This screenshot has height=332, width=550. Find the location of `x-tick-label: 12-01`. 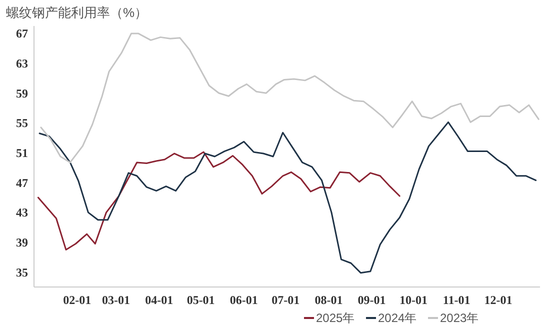

x-tick-label: 12-01 is located at coordinates (498, 300).